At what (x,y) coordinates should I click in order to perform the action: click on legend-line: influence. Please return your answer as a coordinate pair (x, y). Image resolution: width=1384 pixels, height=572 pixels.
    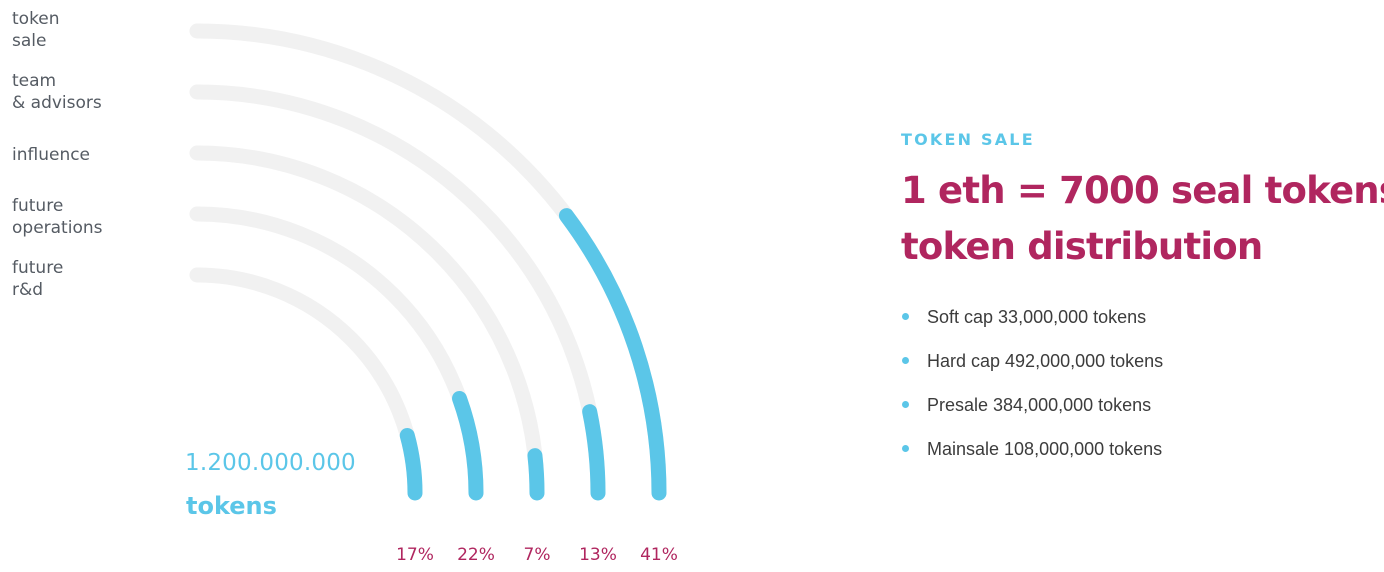
    Looking at the image, I should click on (51, 155).